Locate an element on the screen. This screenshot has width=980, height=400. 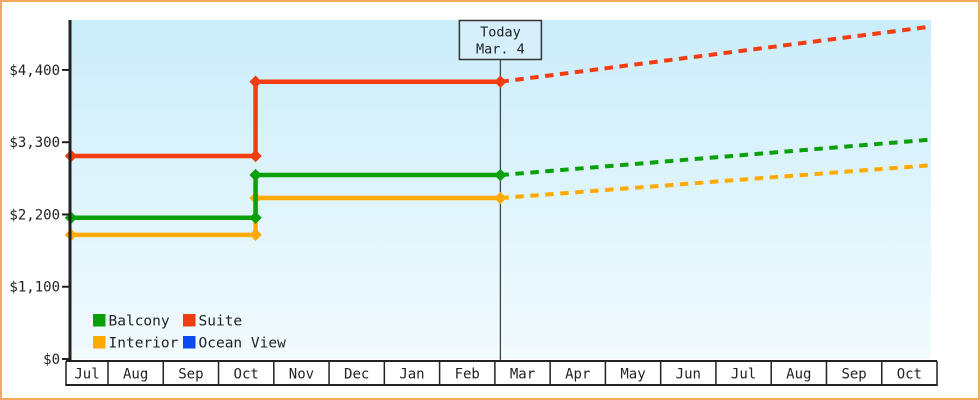
month-label: Jan is located at coordinates (411, 375).